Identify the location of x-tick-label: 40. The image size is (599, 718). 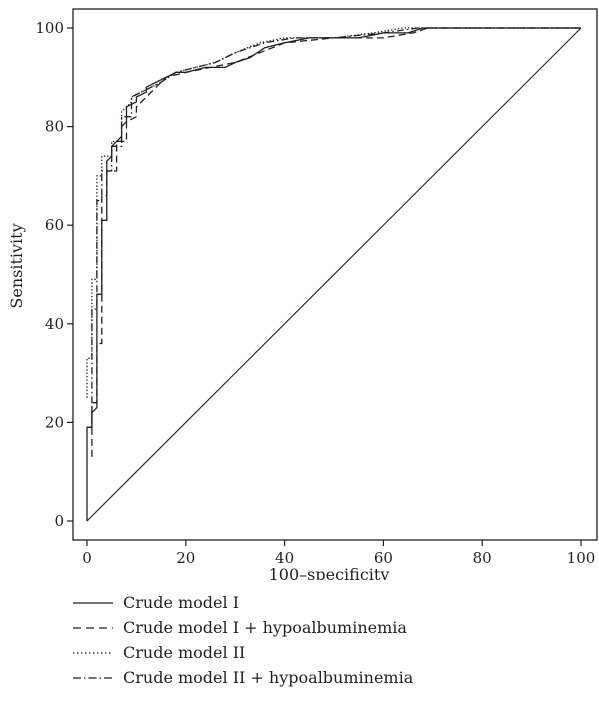
(284, 558).